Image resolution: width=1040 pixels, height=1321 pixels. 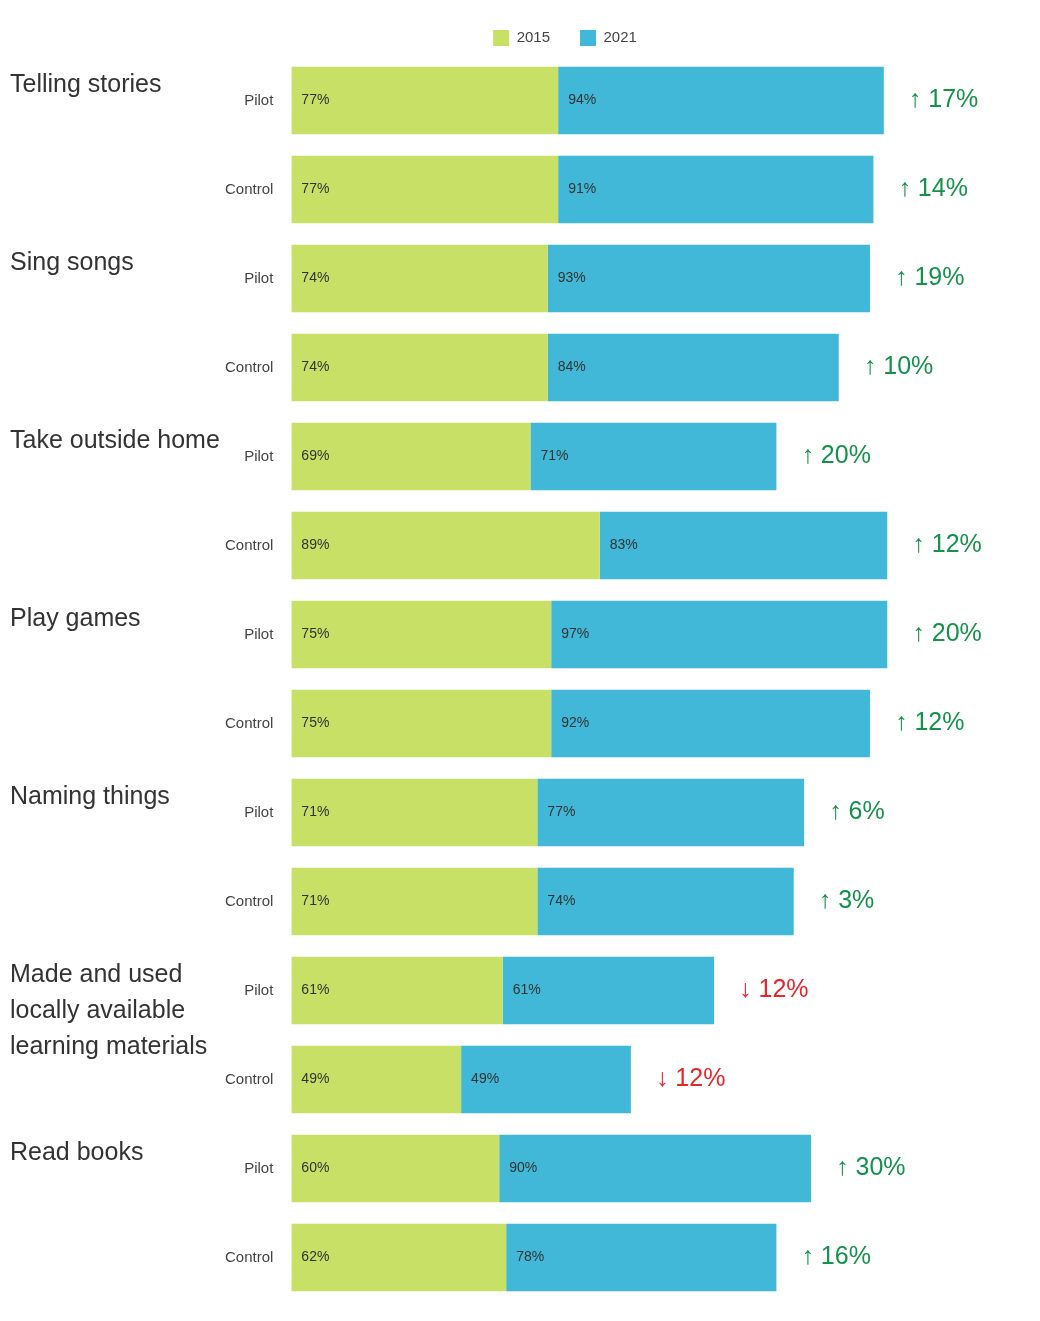 I want to click on data-label: 91%, so click(x=582, y=188).